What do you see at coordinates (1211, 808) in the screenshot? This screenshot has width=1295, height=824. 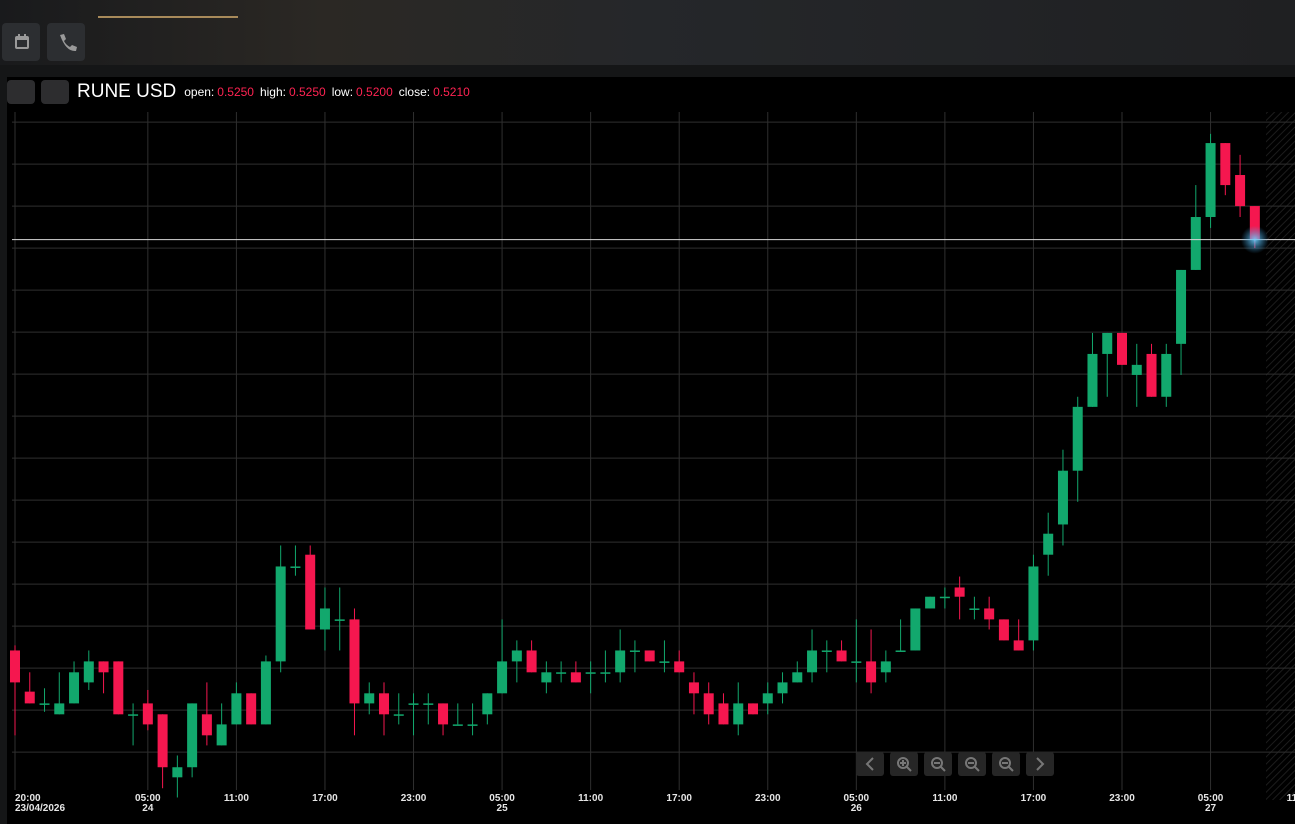 I see `x-tick-date: 27` at bounding box center [1211, 808].